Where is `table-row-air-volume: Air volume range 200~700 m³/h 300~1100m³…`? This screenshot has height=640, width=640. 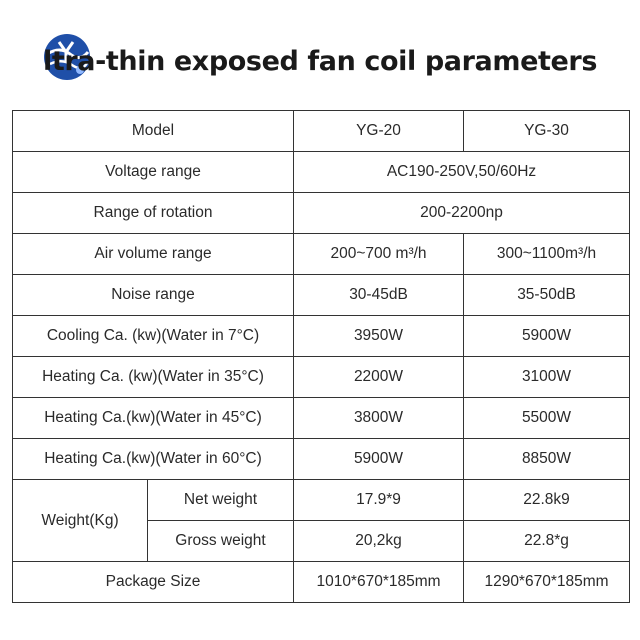
table-row-air-volume: Air volume range 200~700 m³/h 300~1100m³… is located at coordinates (321, 254).